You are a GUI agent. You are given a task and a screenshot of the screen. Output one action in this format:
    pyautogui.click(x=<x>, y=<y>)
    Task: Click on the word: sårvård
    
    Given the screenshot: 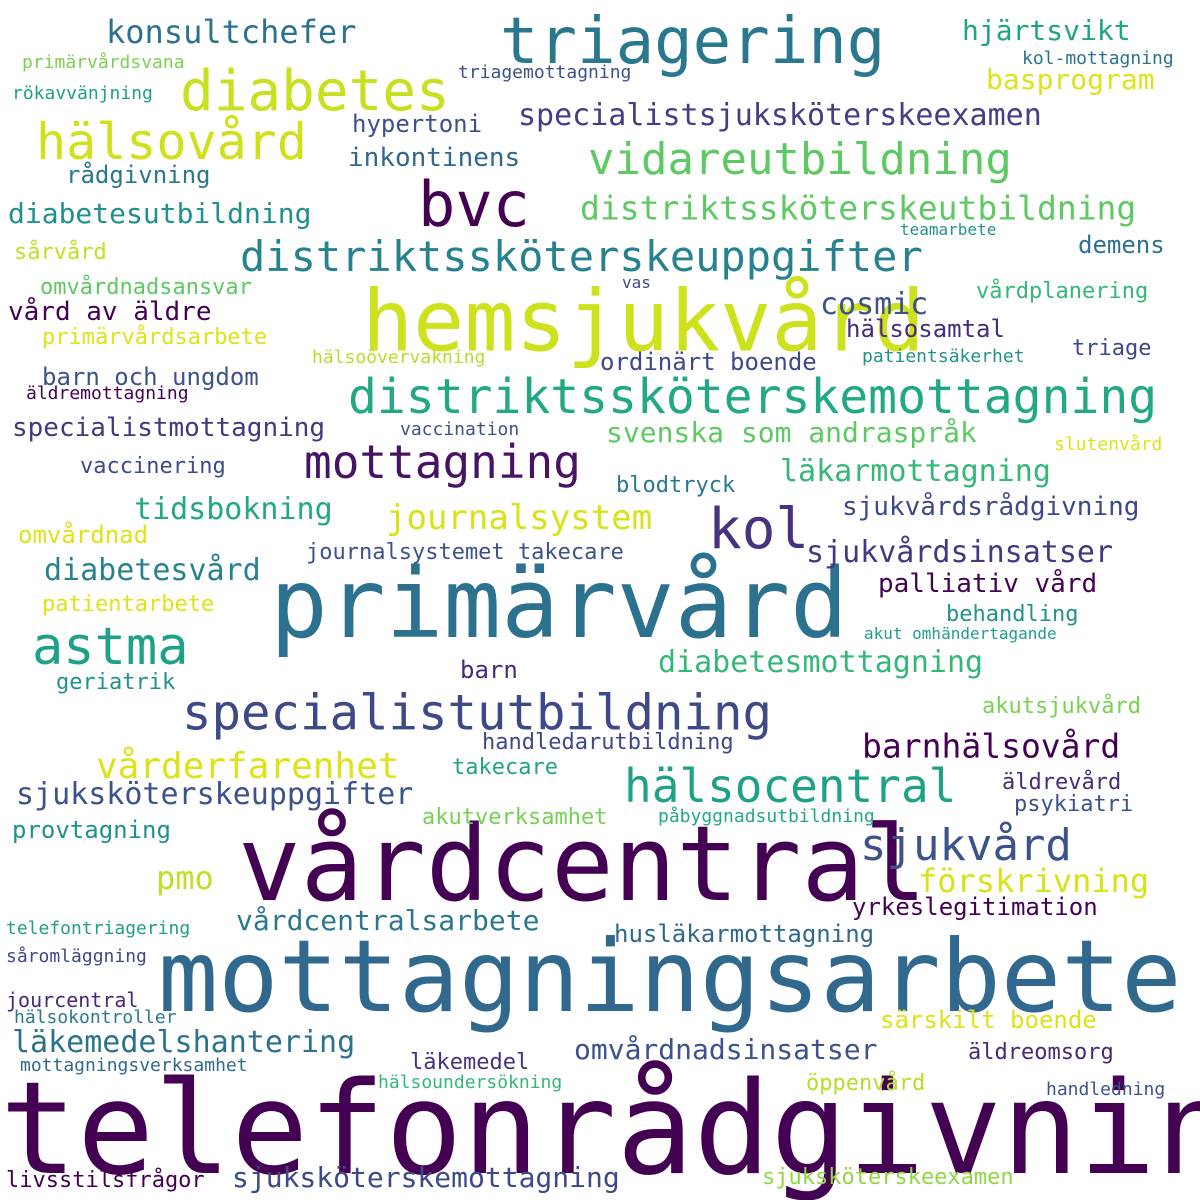 What is the action you would take?
    pyautogui.click(x=60, y=252)
    